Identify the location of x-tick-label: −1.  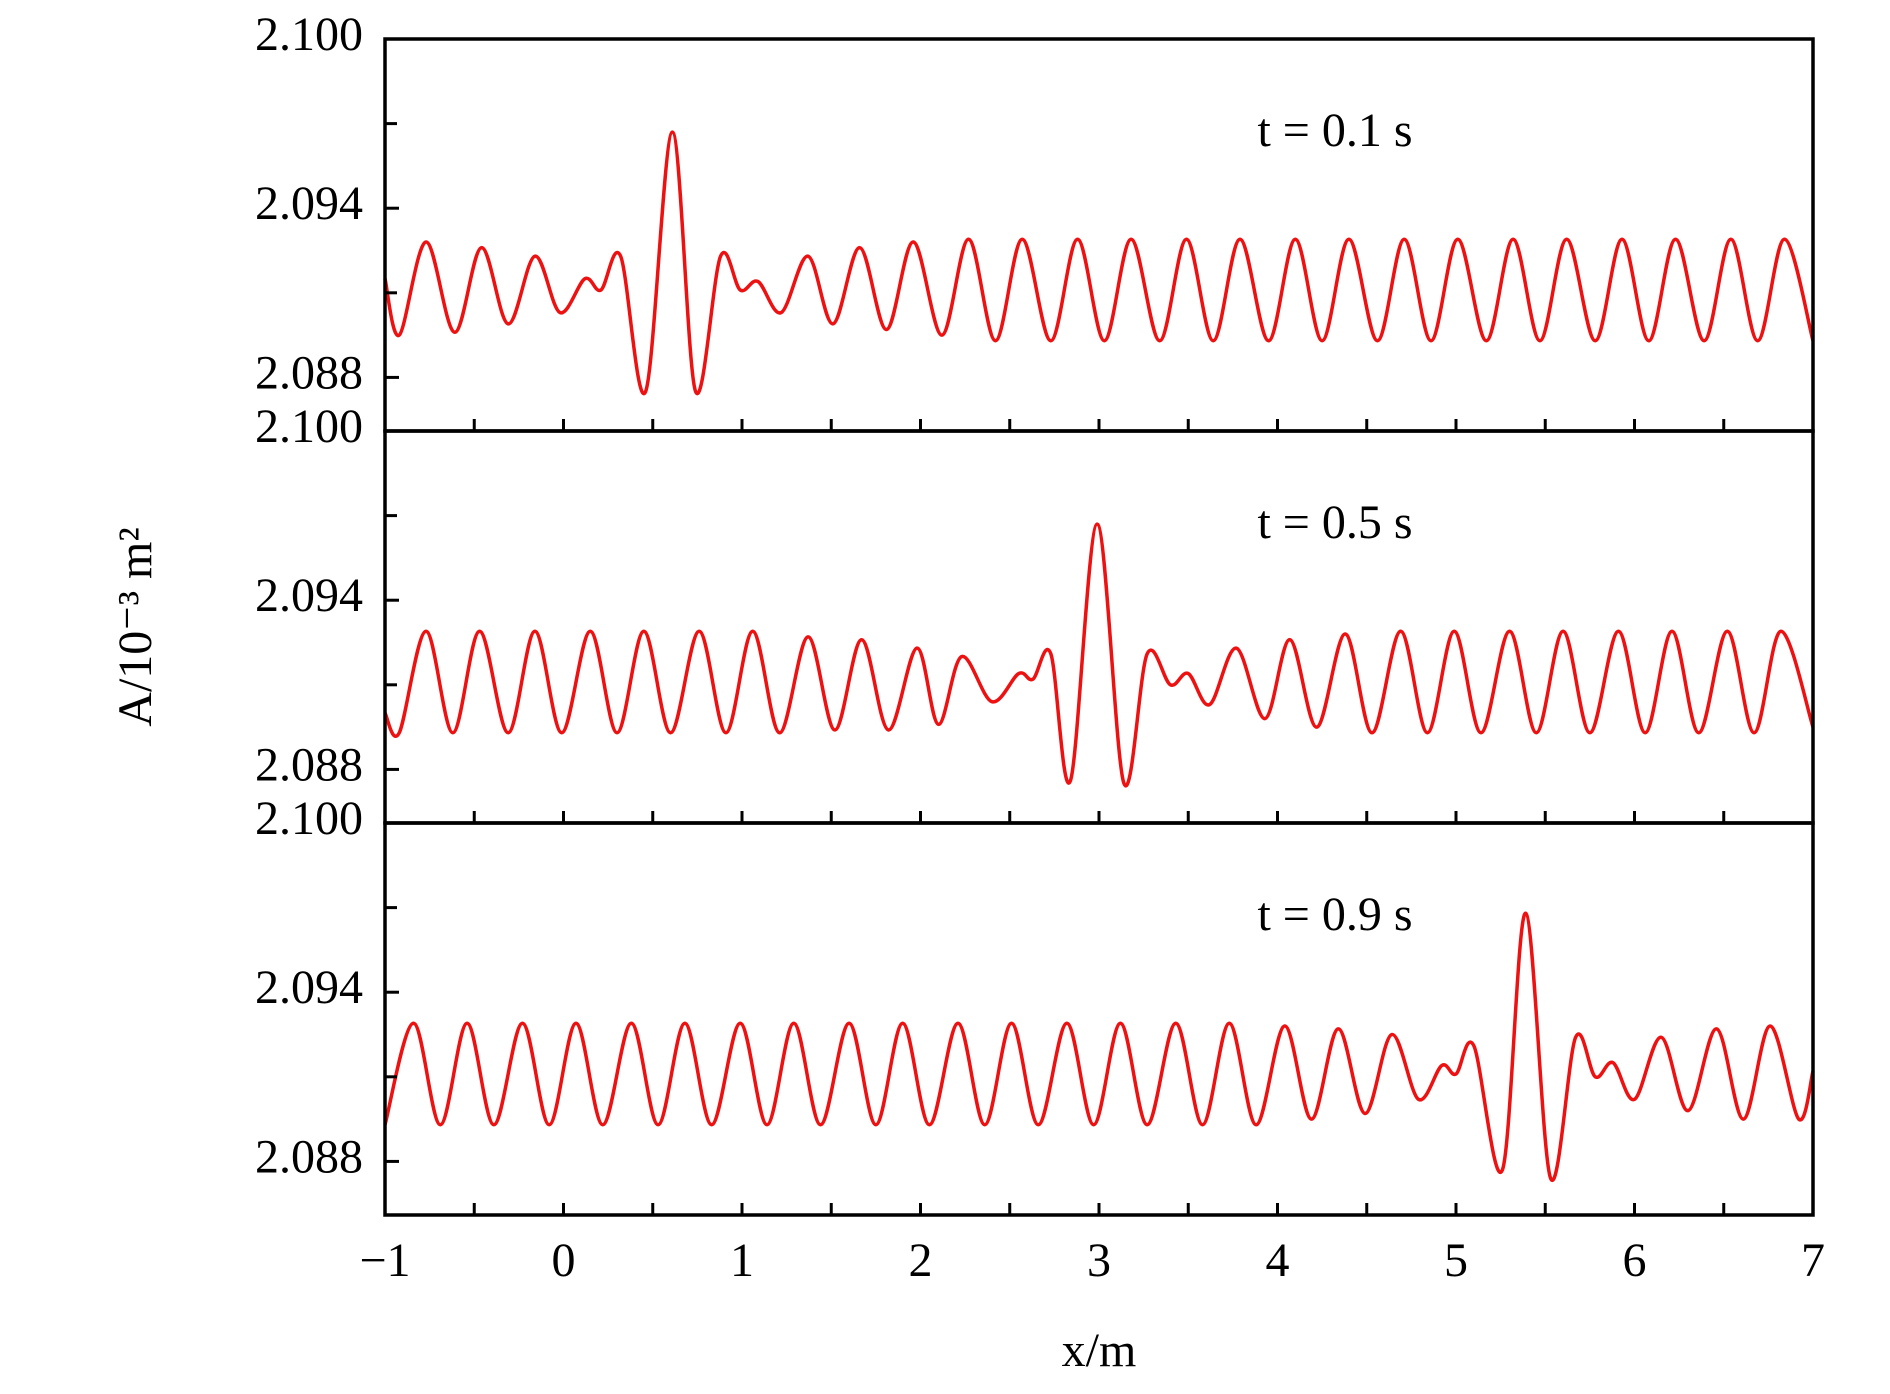
(384, 1260).